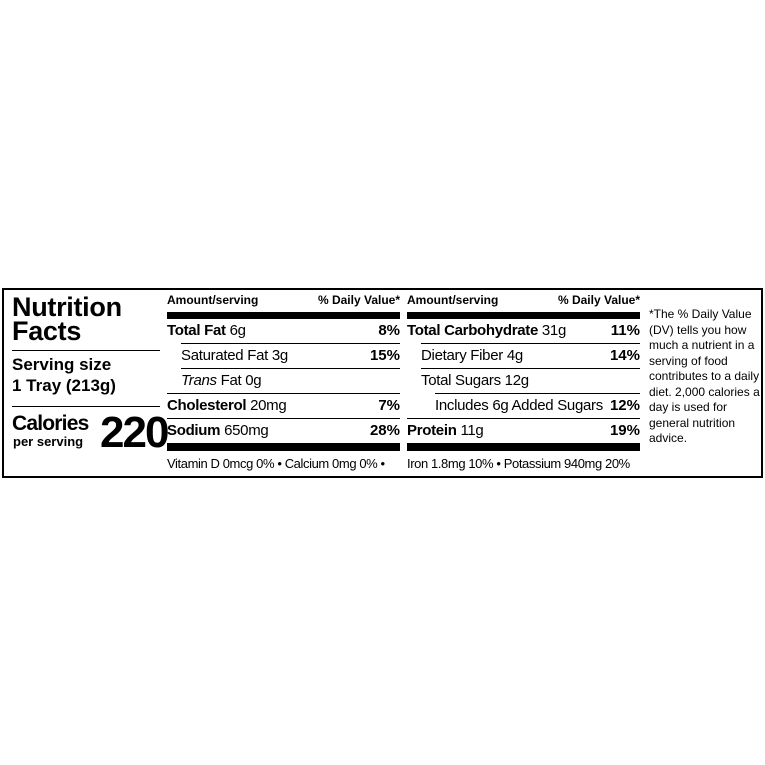 This screenshot has height=765, width=765. What do you see at coordinates (224, 355) in the screenshot?
I see `nutrient-name: Saturated Fat` at bounding box center [224, 355].